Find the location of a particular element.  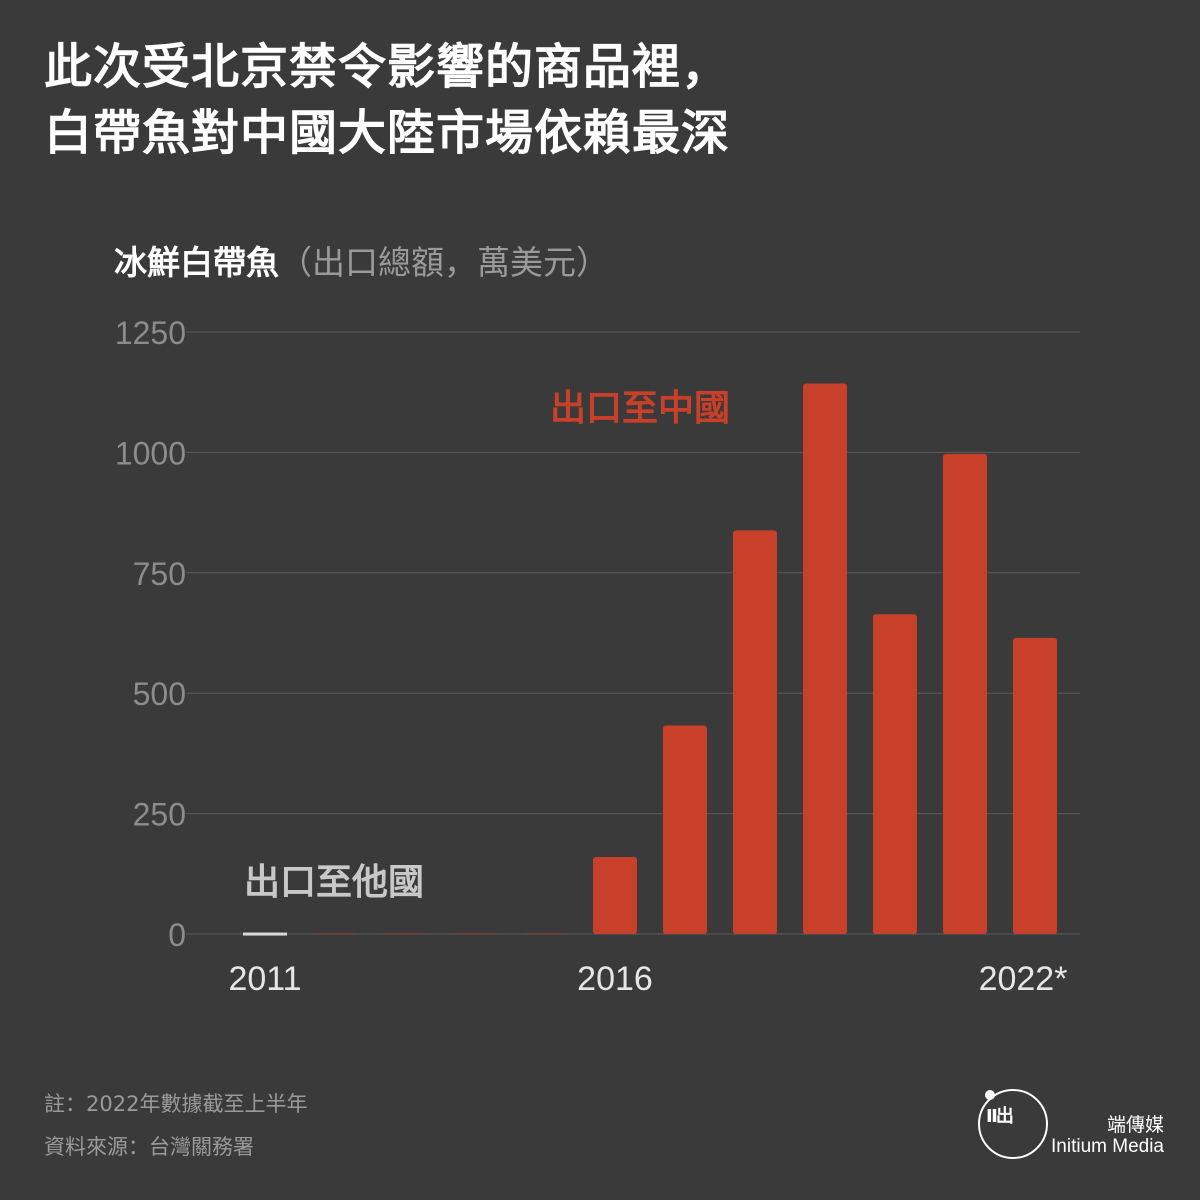

brand-name-cn: 端傳媒 is located at coordinates (1135, 1125).